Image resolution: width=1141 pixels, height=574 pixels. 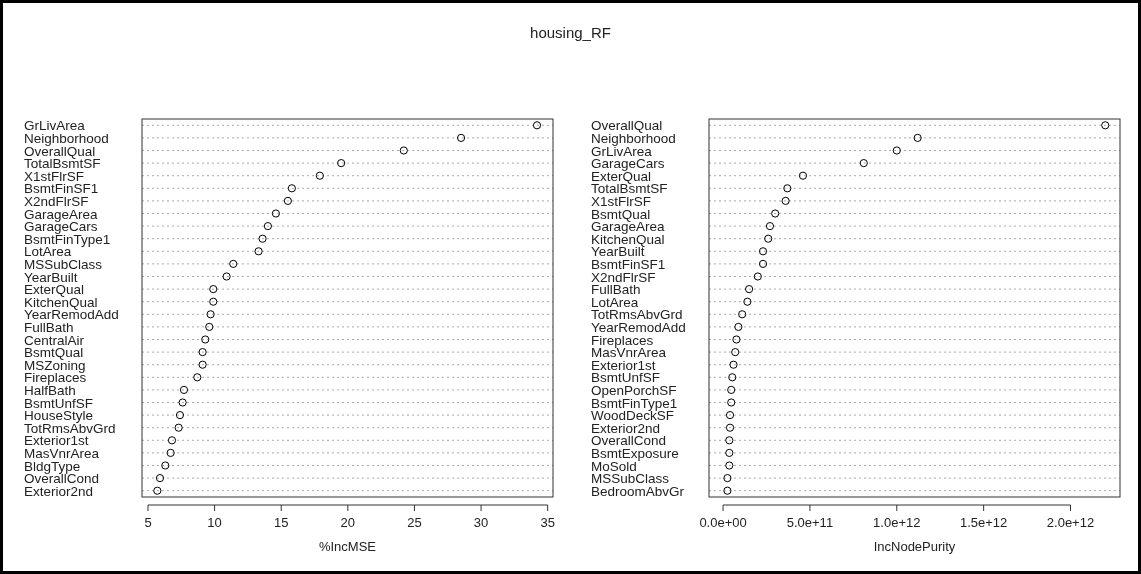 What do you see at coordinates (723, 522) in the screenshot?
I see `x-tick-label: 0.0e+00` at bounding box center [723, 522].